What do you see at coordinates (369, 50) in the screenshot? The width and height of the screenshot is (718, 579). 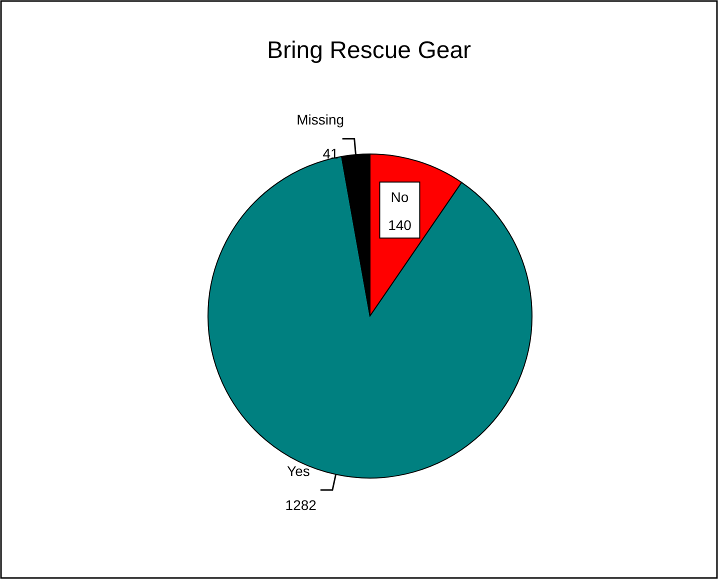 I see `chart-title: Bring Rescue Gear` at bounding box center [369, 50].